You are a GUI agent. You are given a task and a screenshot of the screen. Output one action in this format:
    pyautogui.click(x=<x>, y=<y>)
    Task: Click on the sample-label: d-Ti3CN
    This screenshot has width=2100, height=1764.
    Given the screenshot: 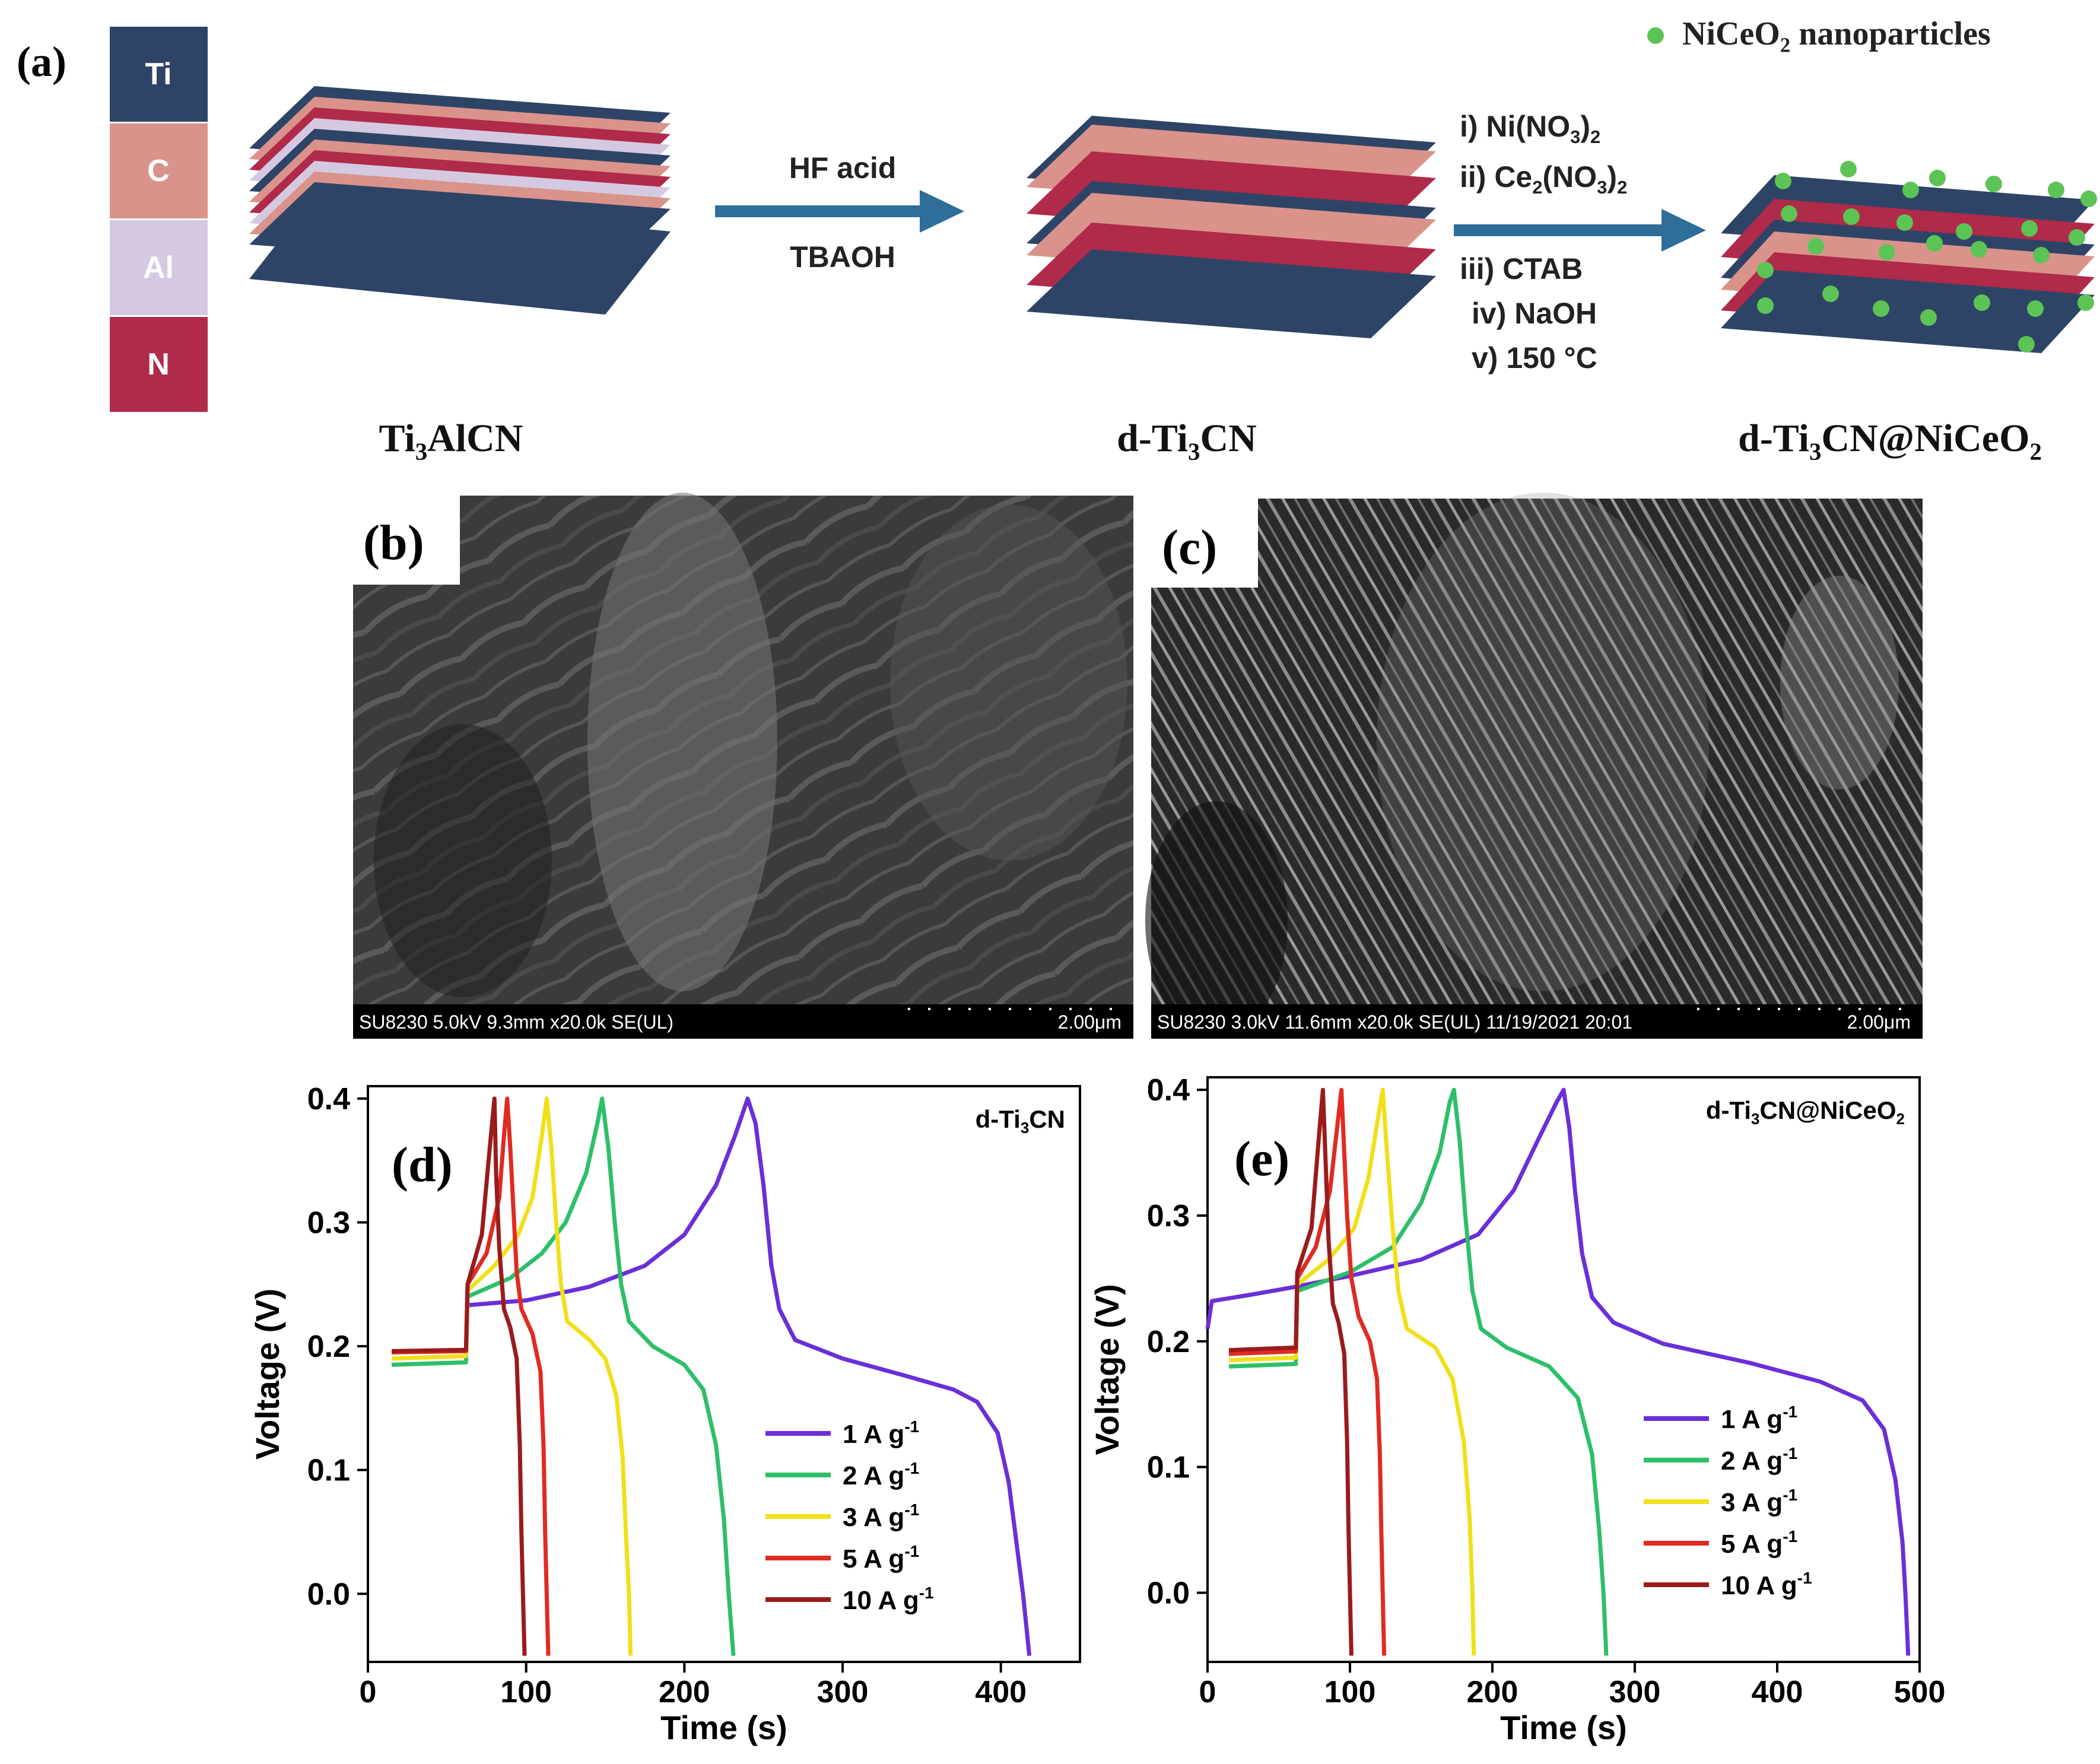 What is the action you would take?
    pyautogui.click(x=1021, y=1121)
    